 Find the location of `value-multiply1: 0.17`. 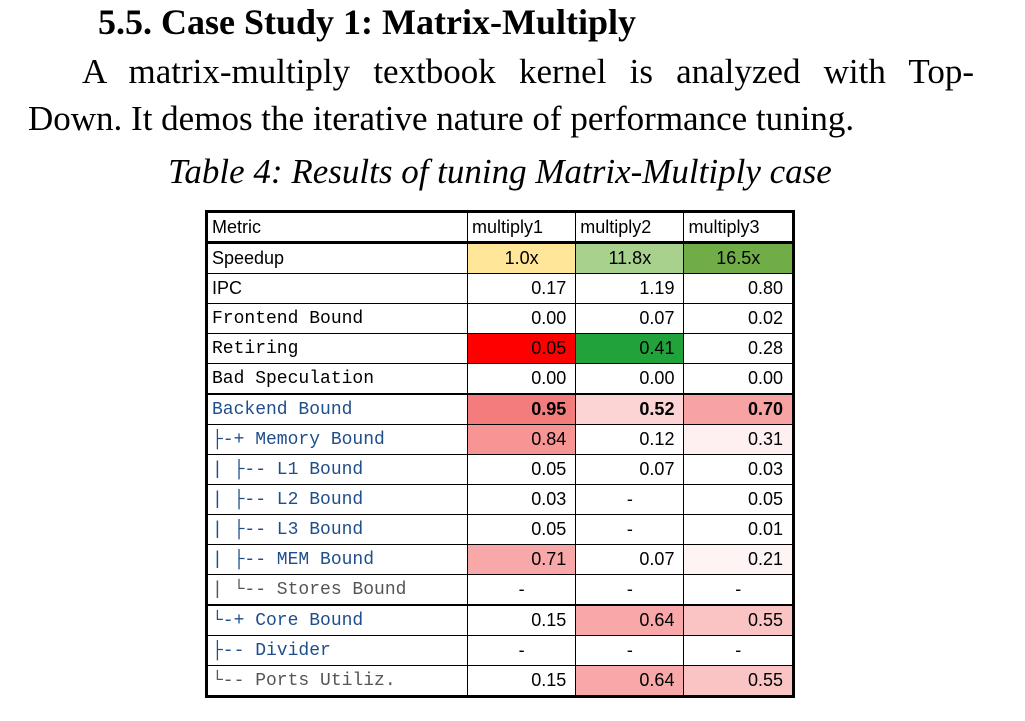

value-multiply1: 0.17 is located at coordinates (521, 288).